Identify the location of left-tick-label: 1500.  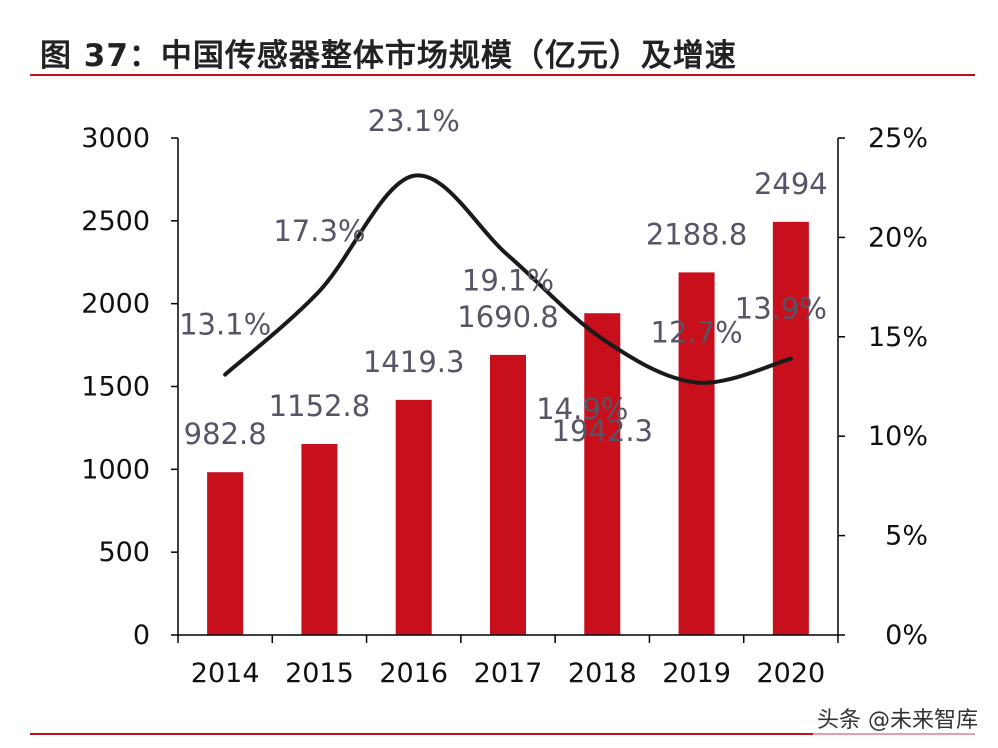
(115, 387).